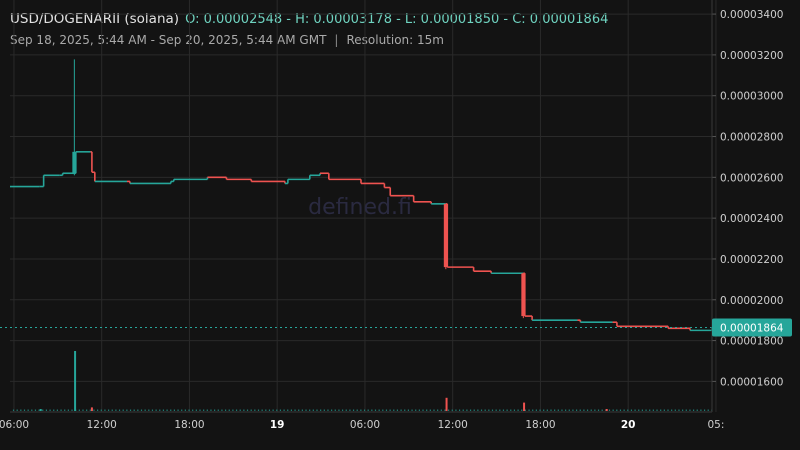 The height and width of the screenshot is (450, 800). I want to click on time-axis: 06:00 12:00 18:00 19 06:00 12:00 18:00 20 05:, so click(362, 421).